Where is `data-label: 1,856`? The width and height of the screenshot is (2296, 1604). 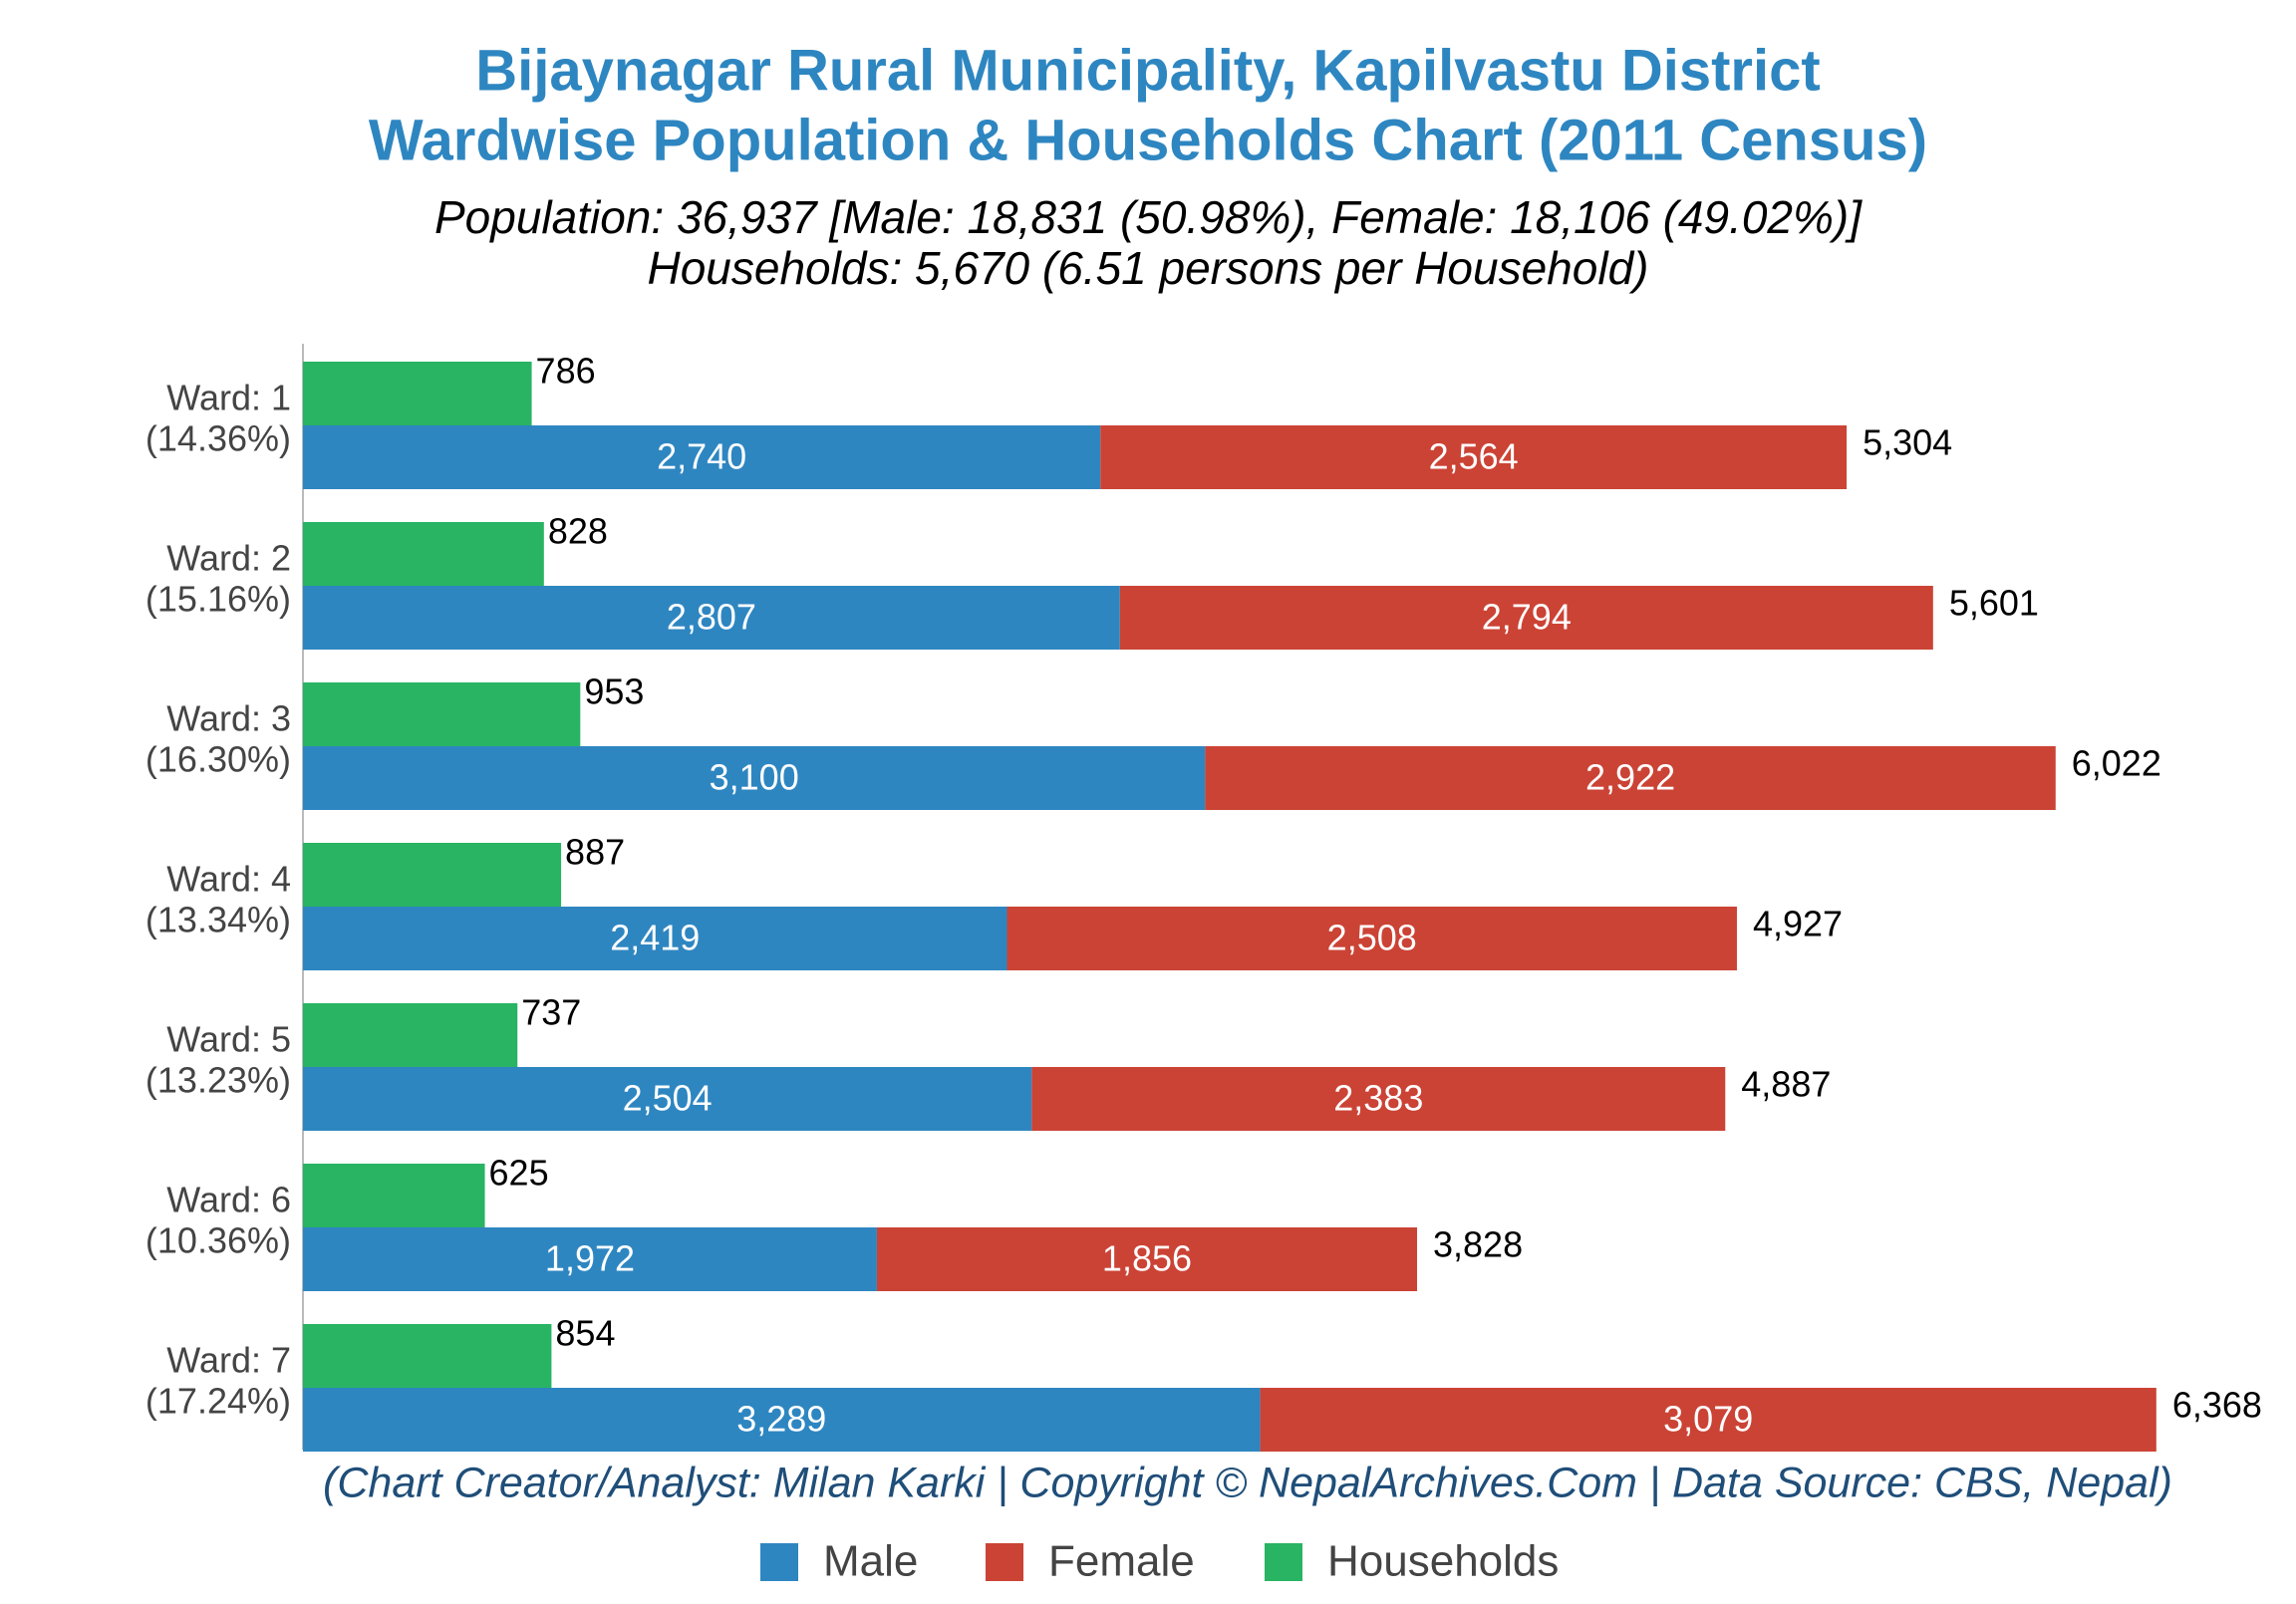
data-label: 1,856 is located at coordinates (1147, 1258).